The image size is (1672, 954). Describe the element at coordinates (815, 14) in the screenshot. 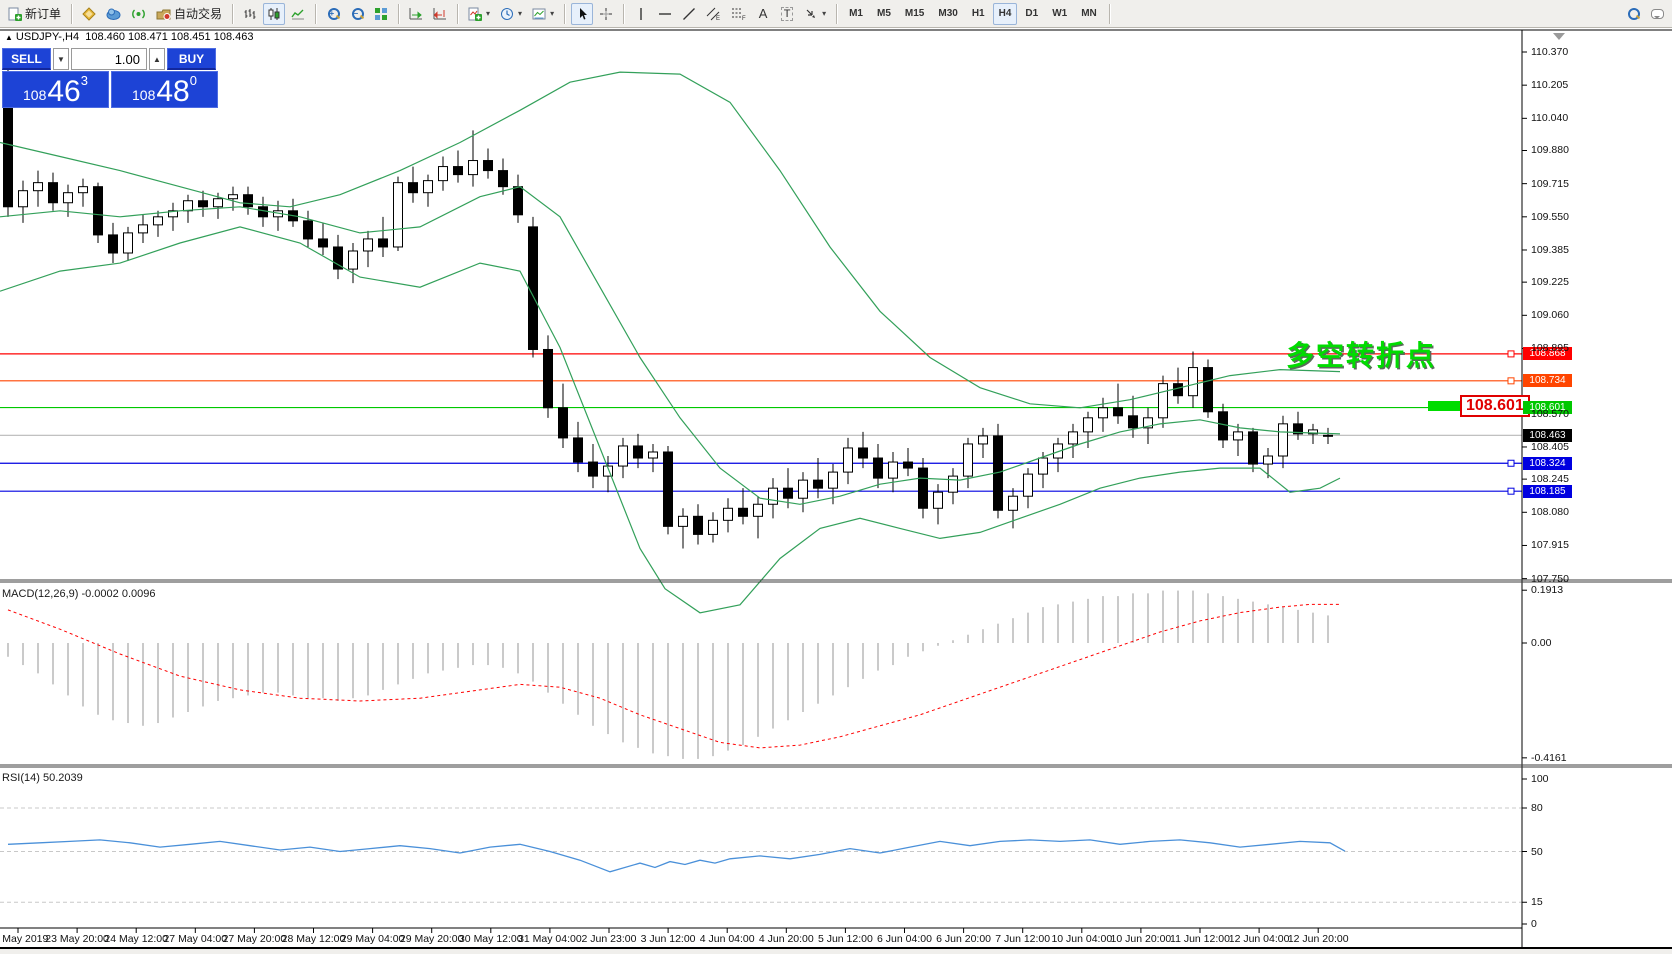

I see `arrows-tool-button: ▾` at that location.